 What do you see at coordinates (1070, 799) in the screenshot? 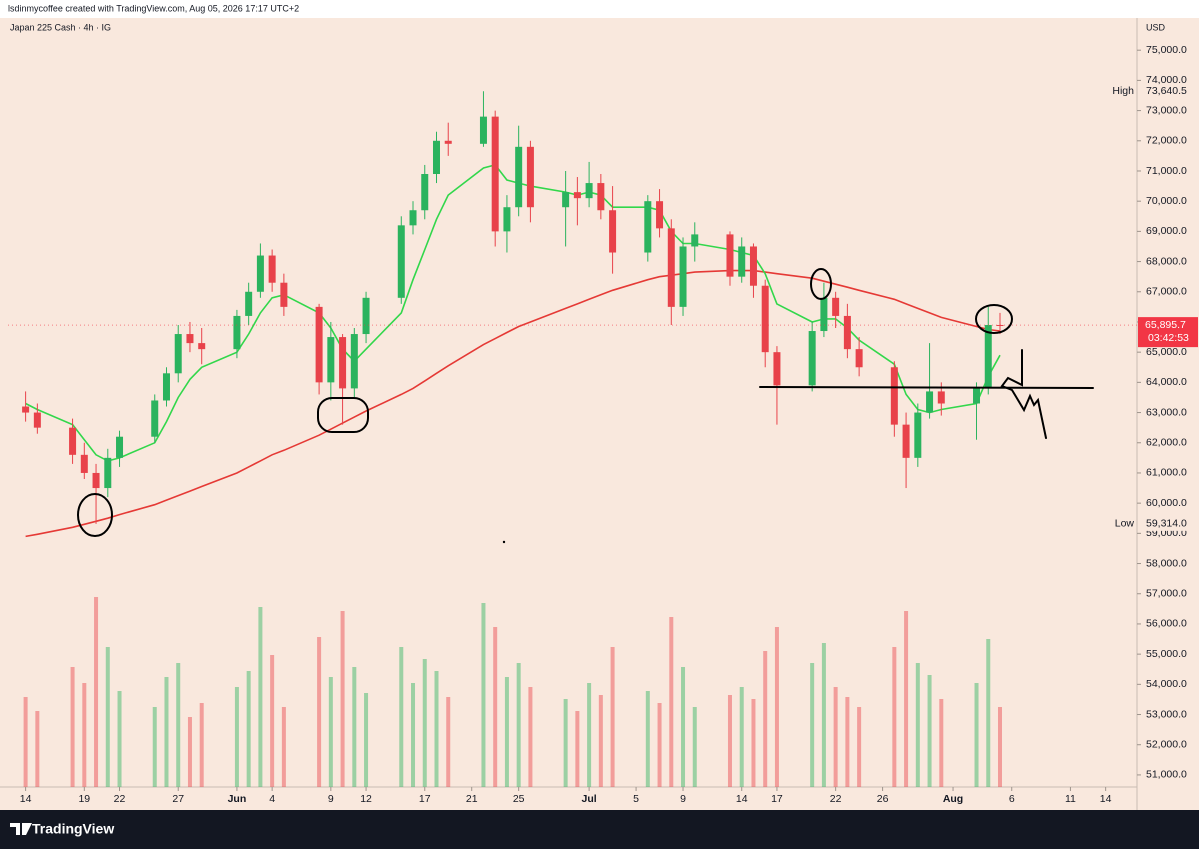
I see `x-tick-label: 11` at bounding box center [1070, 799].